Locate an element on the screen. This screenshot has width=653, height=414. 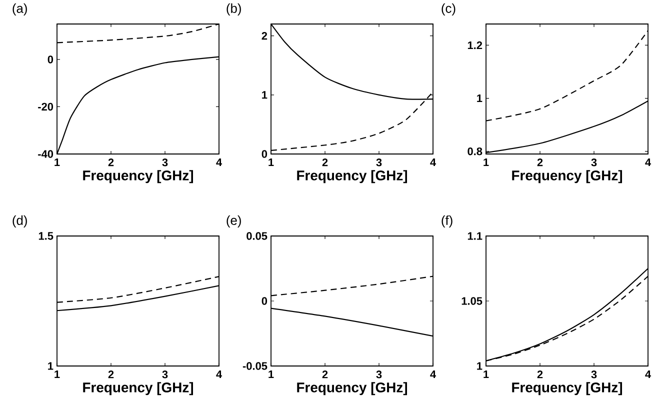
chart-title: (e) is located at coordinates (233, 221).